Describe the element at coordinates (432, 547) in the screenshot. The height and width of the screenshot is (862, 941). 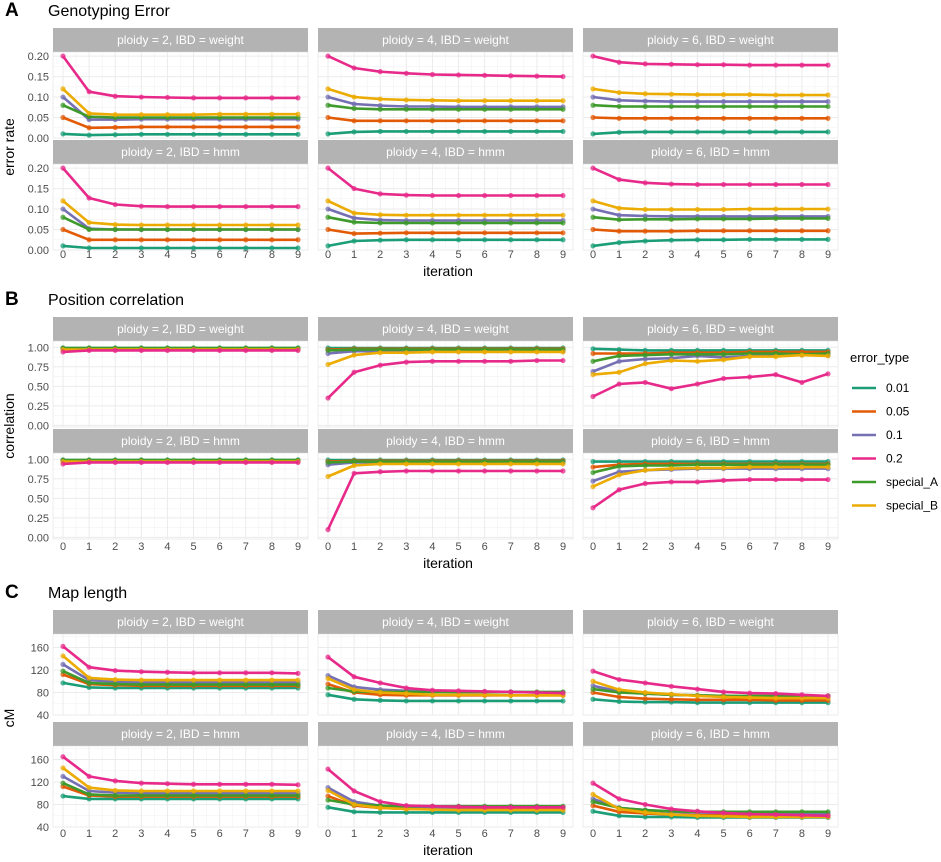
I see `x-tick-label: 4` at that location.